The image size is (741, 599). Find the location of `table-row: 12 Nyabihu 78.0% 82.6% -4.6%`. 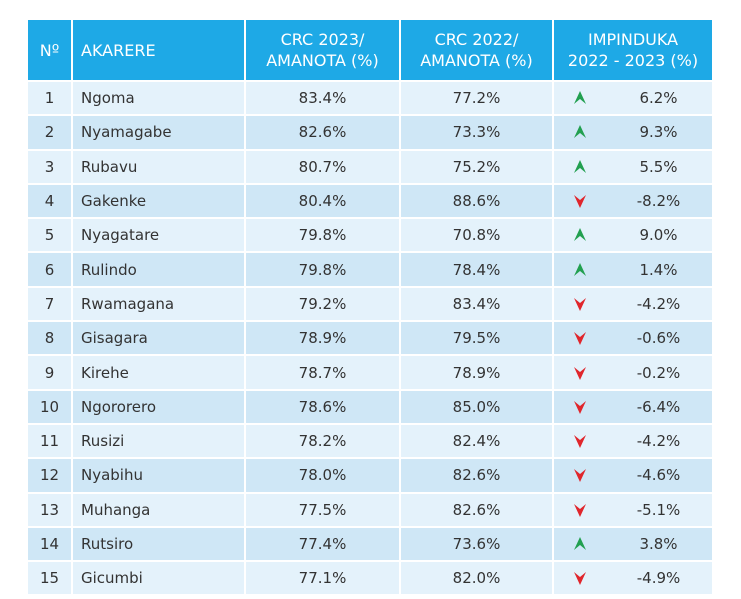

table-row: 12 Nyabihu 78.0% 82.6% -4.6% is located at coordinates (370, 475).